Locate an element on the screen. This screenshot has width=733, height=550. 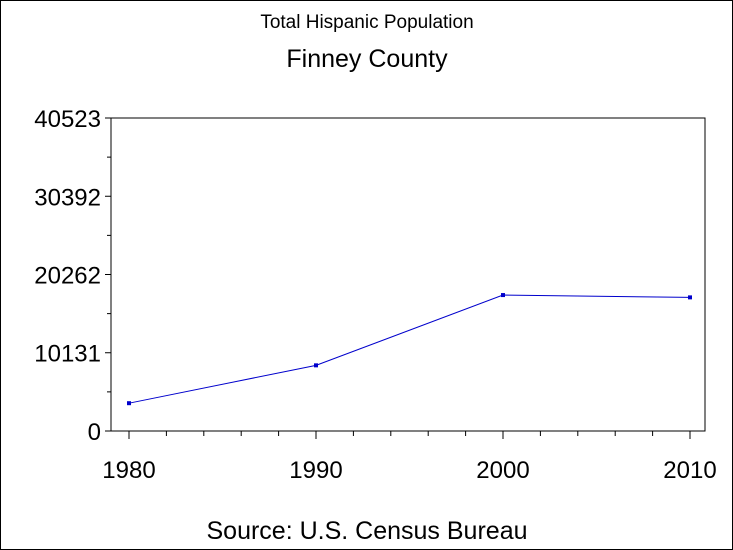
y-tick-label: 30392 is located at coordinates (67, 197).